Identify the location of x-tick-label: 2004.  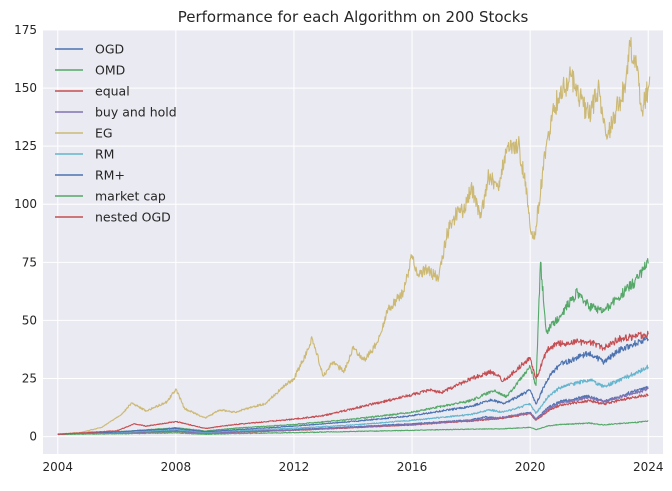
(57, 467).